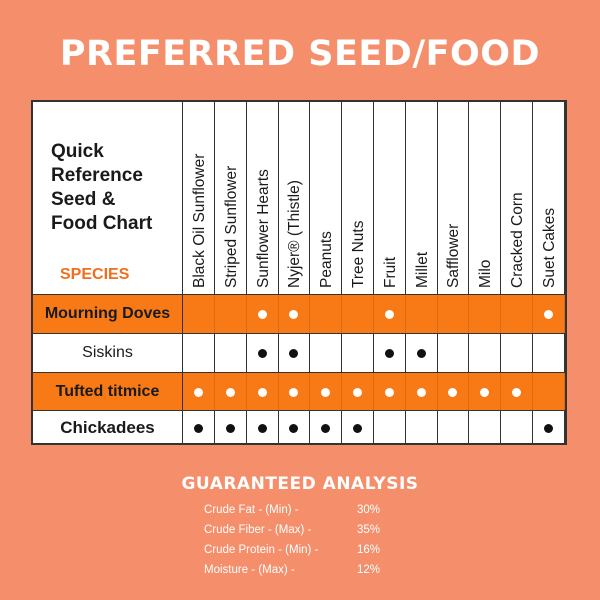 The image size is (600, 600). I want to click on column-header: Tree Nuts, so click(358, 198).